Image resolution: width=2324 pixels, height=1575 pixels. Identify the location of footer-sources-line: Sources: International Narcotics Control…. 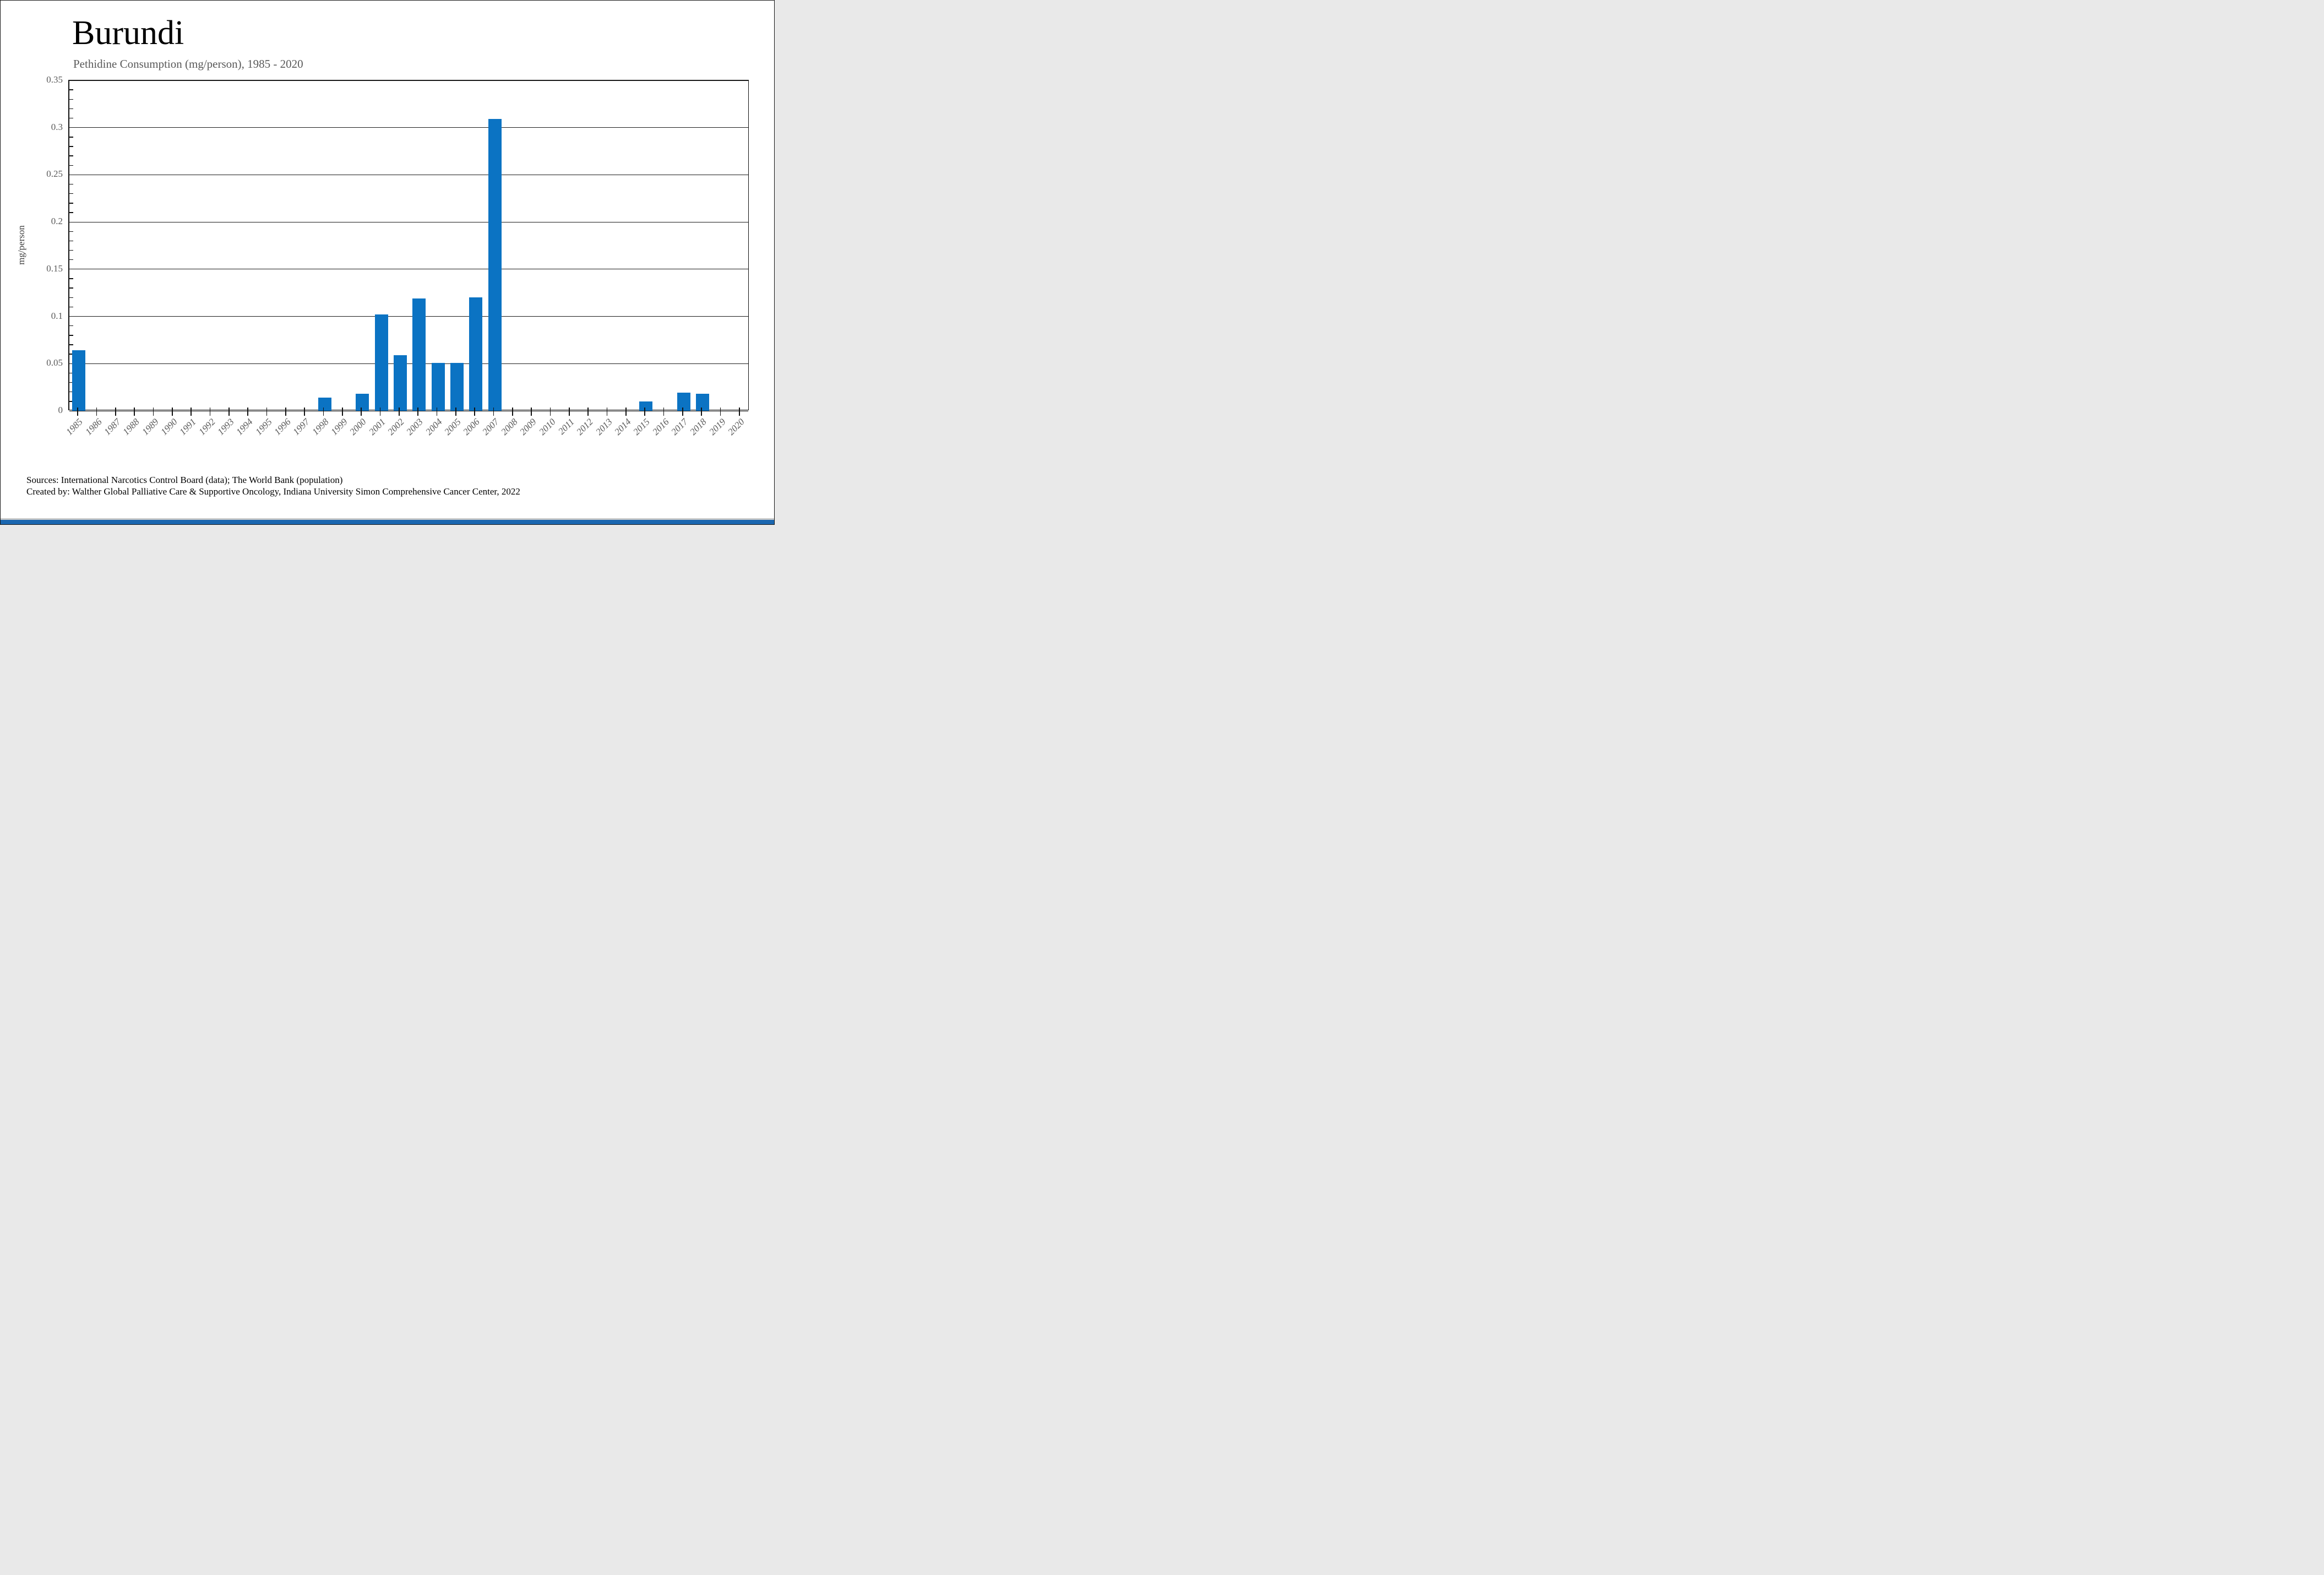
(184, 480).